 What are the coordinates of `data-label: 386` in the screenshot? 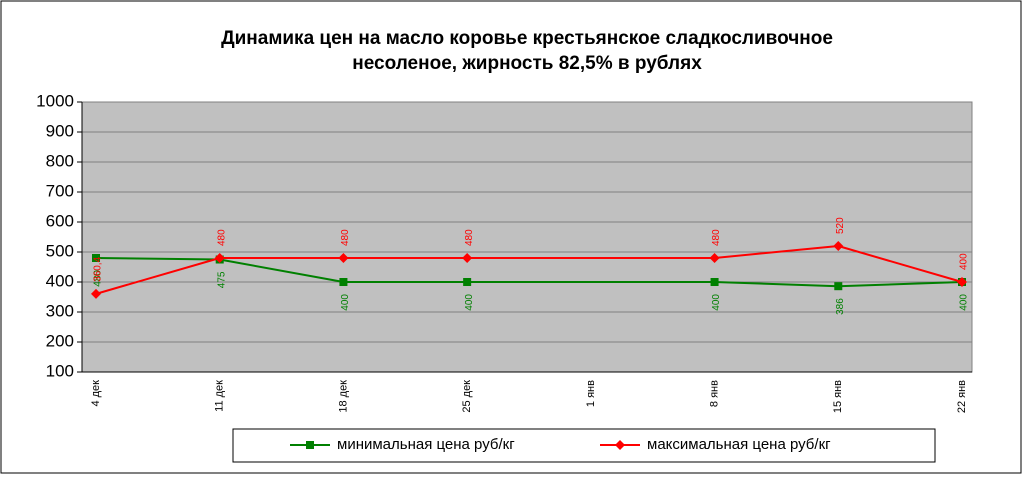 It's located at (840, 306).